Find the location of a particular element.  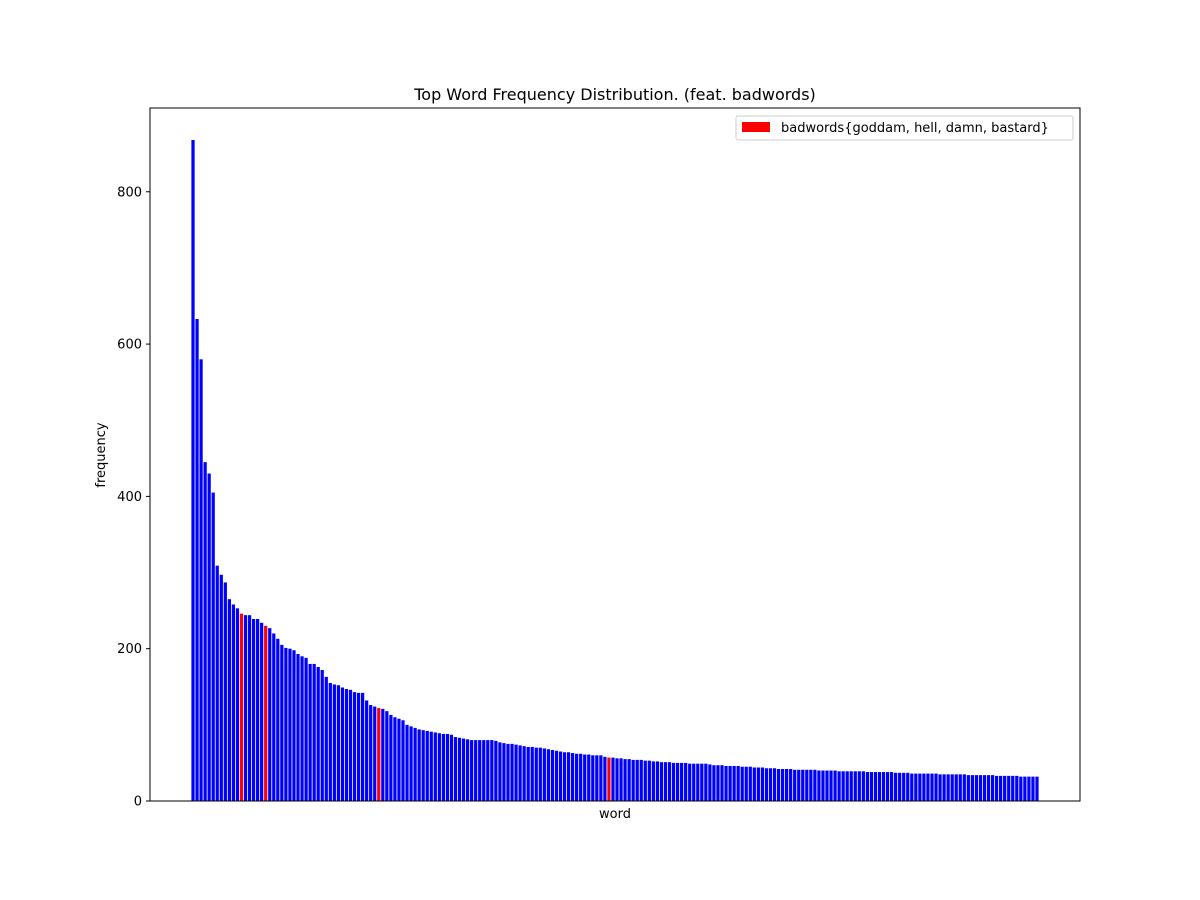

legend-label-badwords: badwords{goddam, hell, damn, bastard} is located at coordinates (915, 128).